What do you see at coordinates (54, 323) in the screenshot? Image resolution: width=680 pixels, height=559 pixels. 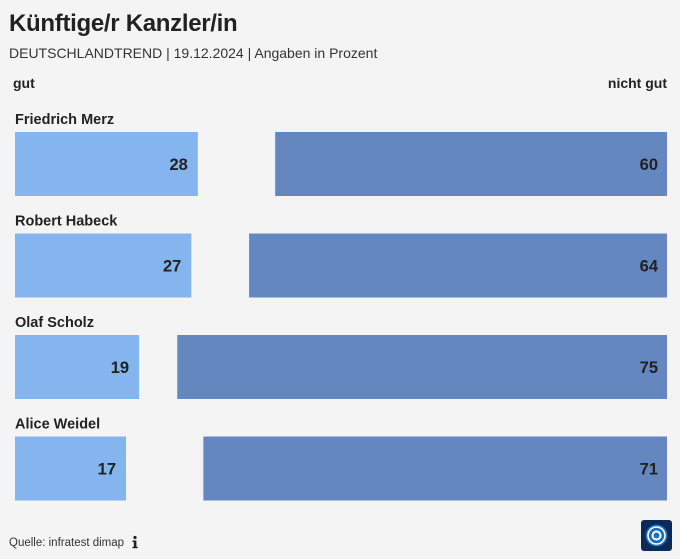 I see `category-label-olaf-scholz: Olaf Scholz` at bounding box center [54, 323].